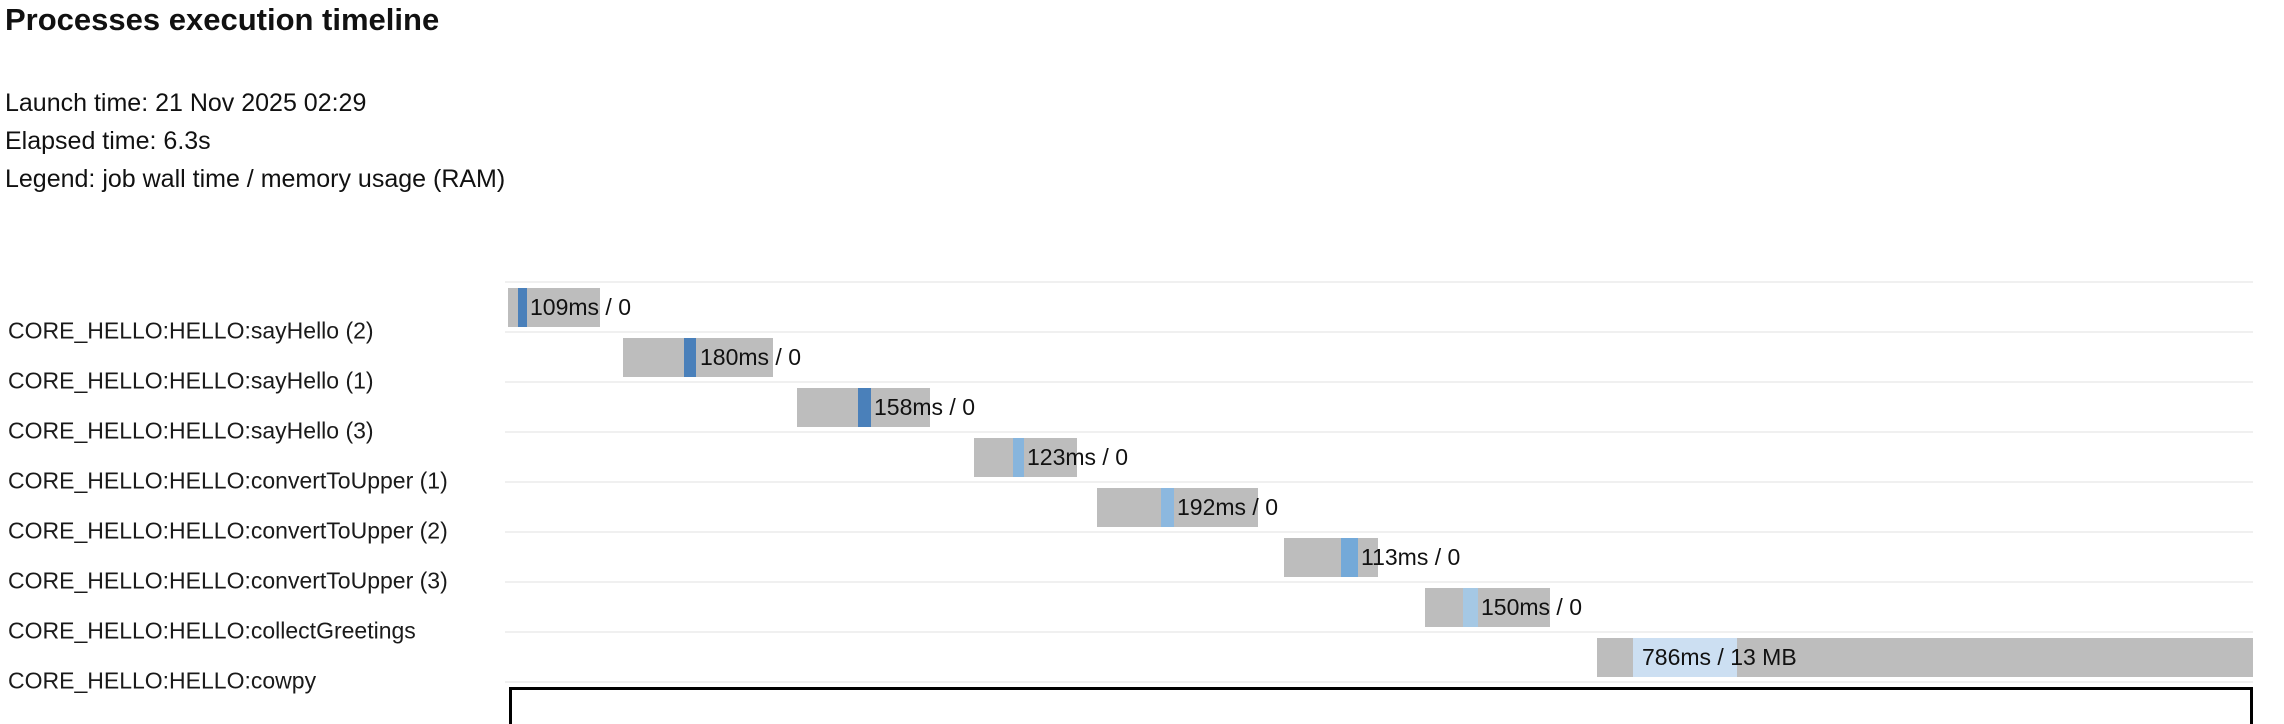 This screenshot has height=724, width=2284. I want to click on process-label: CORE_HELLO:HELLO:convertToUpper (2), so click(228, 530).